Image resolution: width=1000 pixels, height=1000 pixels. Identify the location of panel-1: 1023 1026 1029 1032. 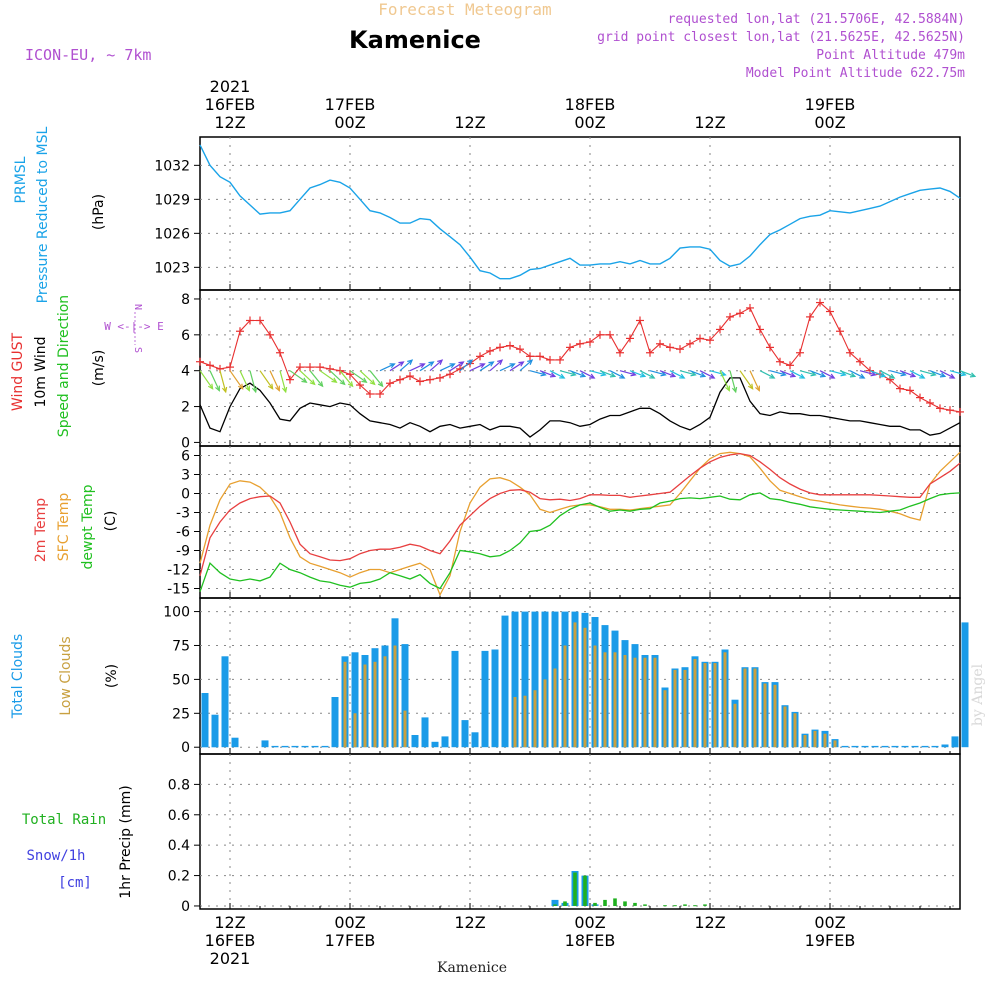
(557, 213).